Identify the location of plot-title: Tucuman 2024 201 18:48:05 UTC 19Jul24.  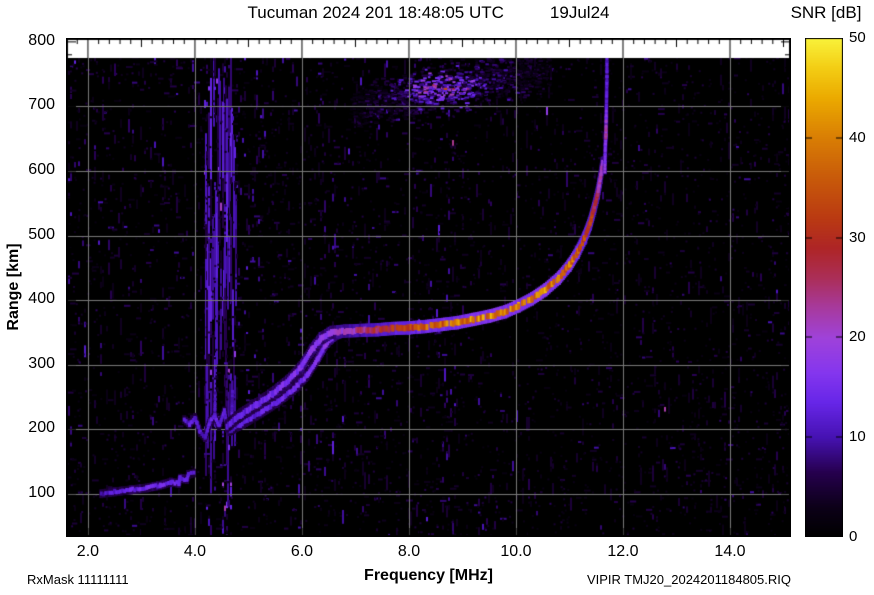
(428, 13).